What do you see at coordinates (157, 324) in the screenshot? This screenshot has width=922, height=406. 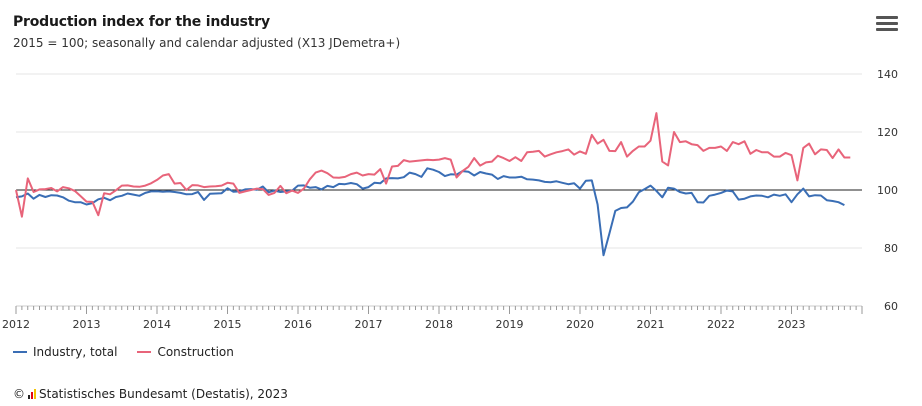 I see `x-tick-label: 2014` at bounding box center [157, 324].